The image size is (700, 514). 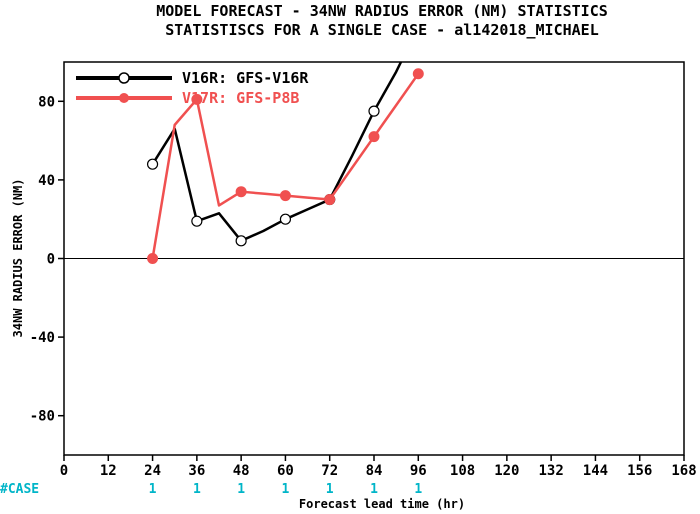 I want to click on x-tick-label: 36, so click(x=196, y=471).